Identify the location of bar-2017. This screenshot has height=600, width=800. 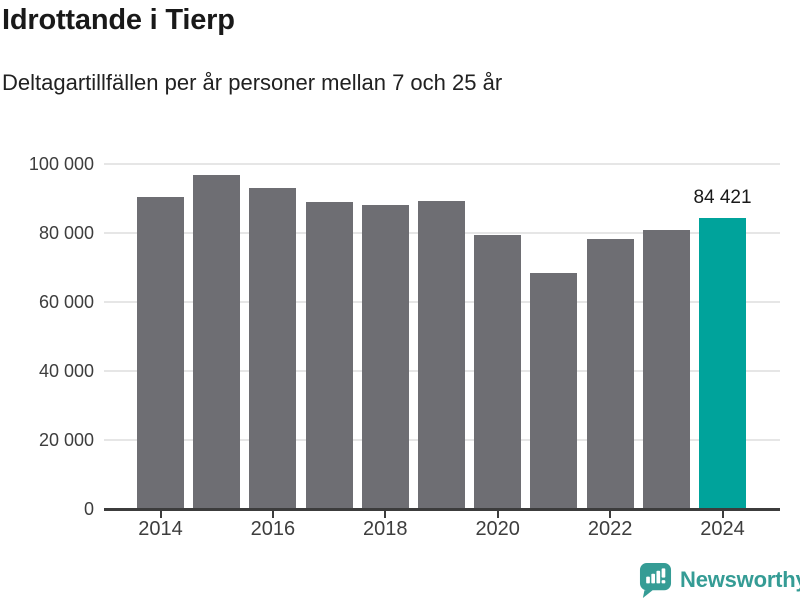
(329, 355).